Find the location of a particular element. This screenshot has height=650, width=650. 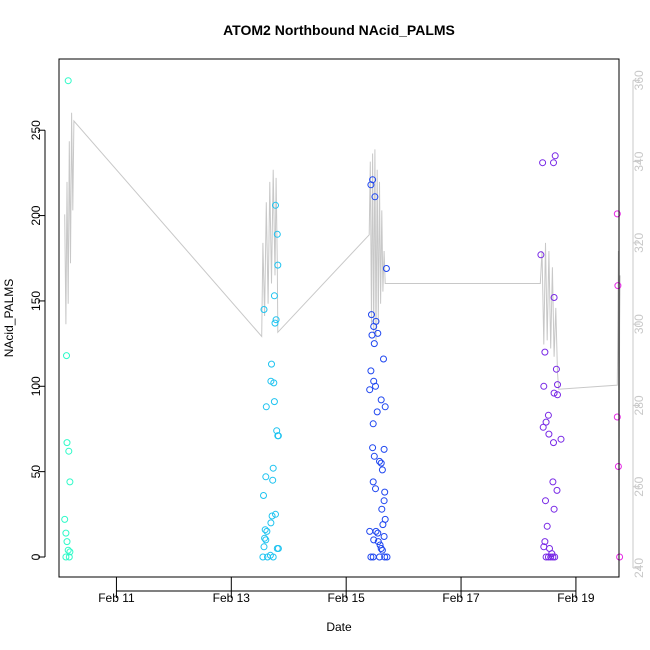

y-tick-label: 250 is located at coordinates (36, 130).